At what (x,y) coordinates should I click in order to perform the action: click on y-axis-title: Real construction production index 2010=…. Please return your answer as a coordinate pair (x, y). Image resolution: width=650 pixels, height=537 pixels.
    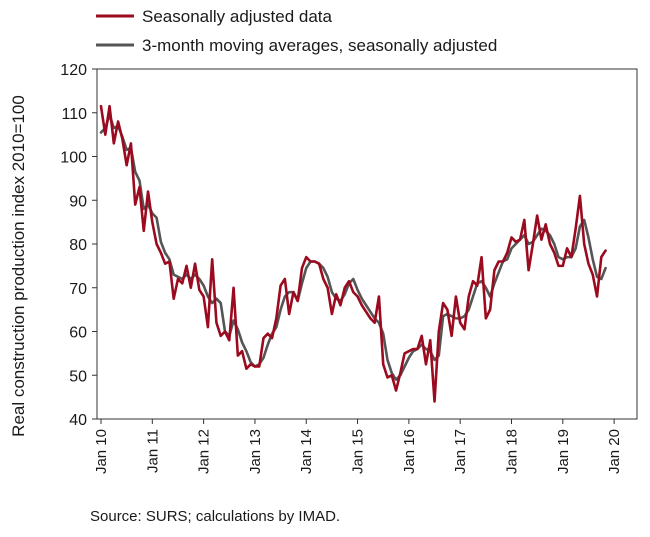
    Looking at the image, I should click on (18, 266).